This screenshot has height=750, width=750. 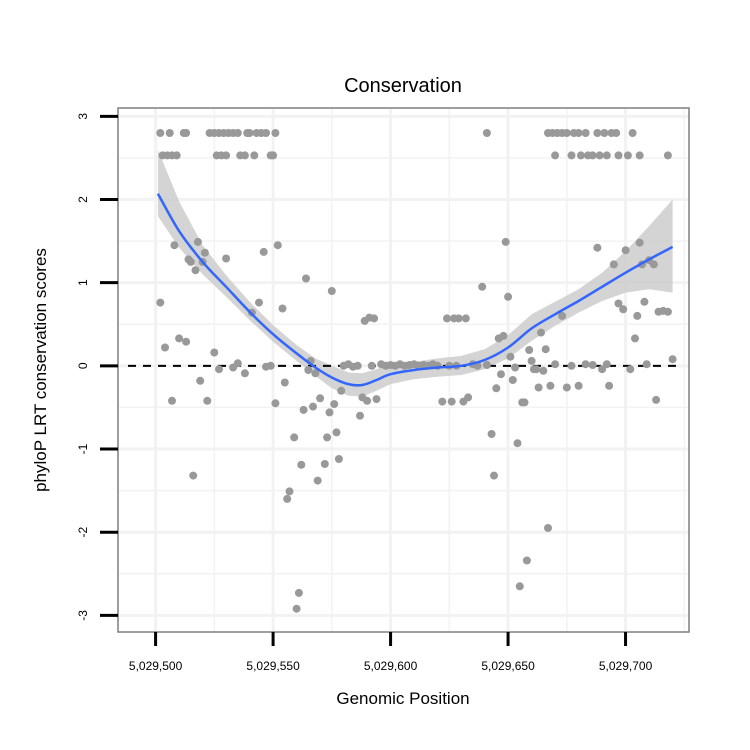 I want to click on y-tick-label: 0, so click(x=83, y=365).